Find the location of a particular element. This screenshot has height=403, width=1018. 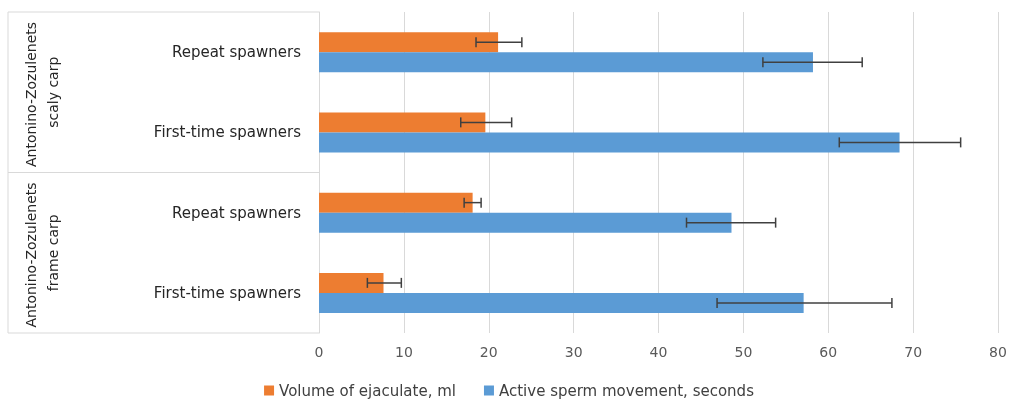

text: Antonino-Zozulenets frame carp is located at coordinates (42, 252).